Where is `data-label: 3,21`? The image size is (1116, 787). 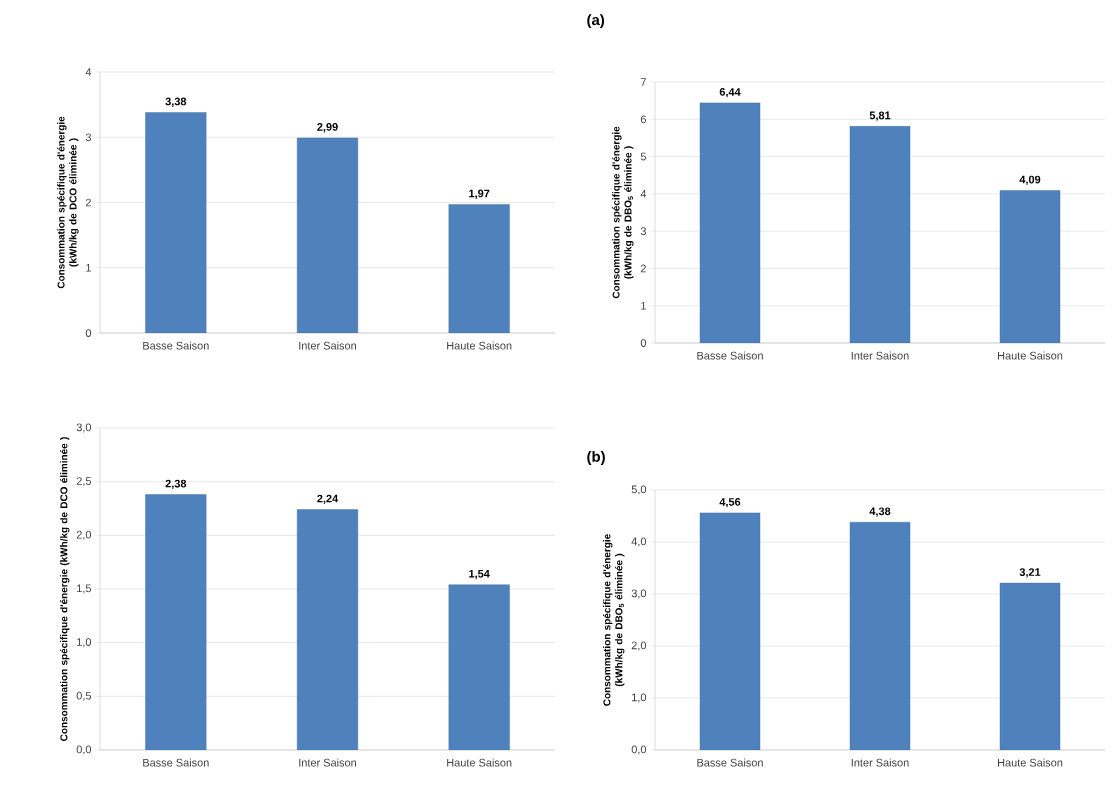 data-label: 3,21 is located at coordinates (1030, 573).